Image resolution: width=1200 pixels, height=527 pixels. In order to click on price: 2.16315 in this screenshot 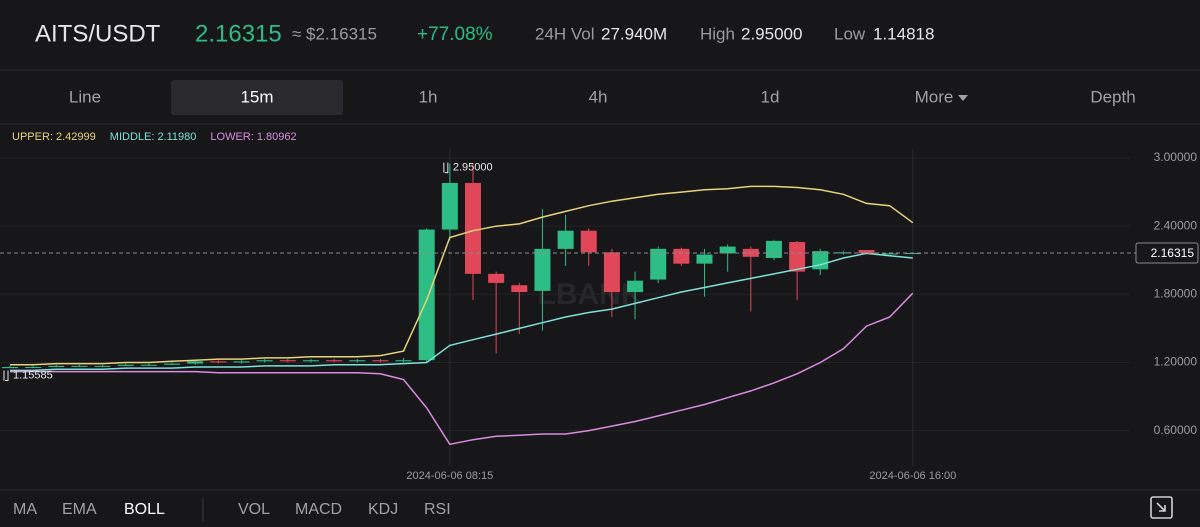, I will do `click(238, 33)`.